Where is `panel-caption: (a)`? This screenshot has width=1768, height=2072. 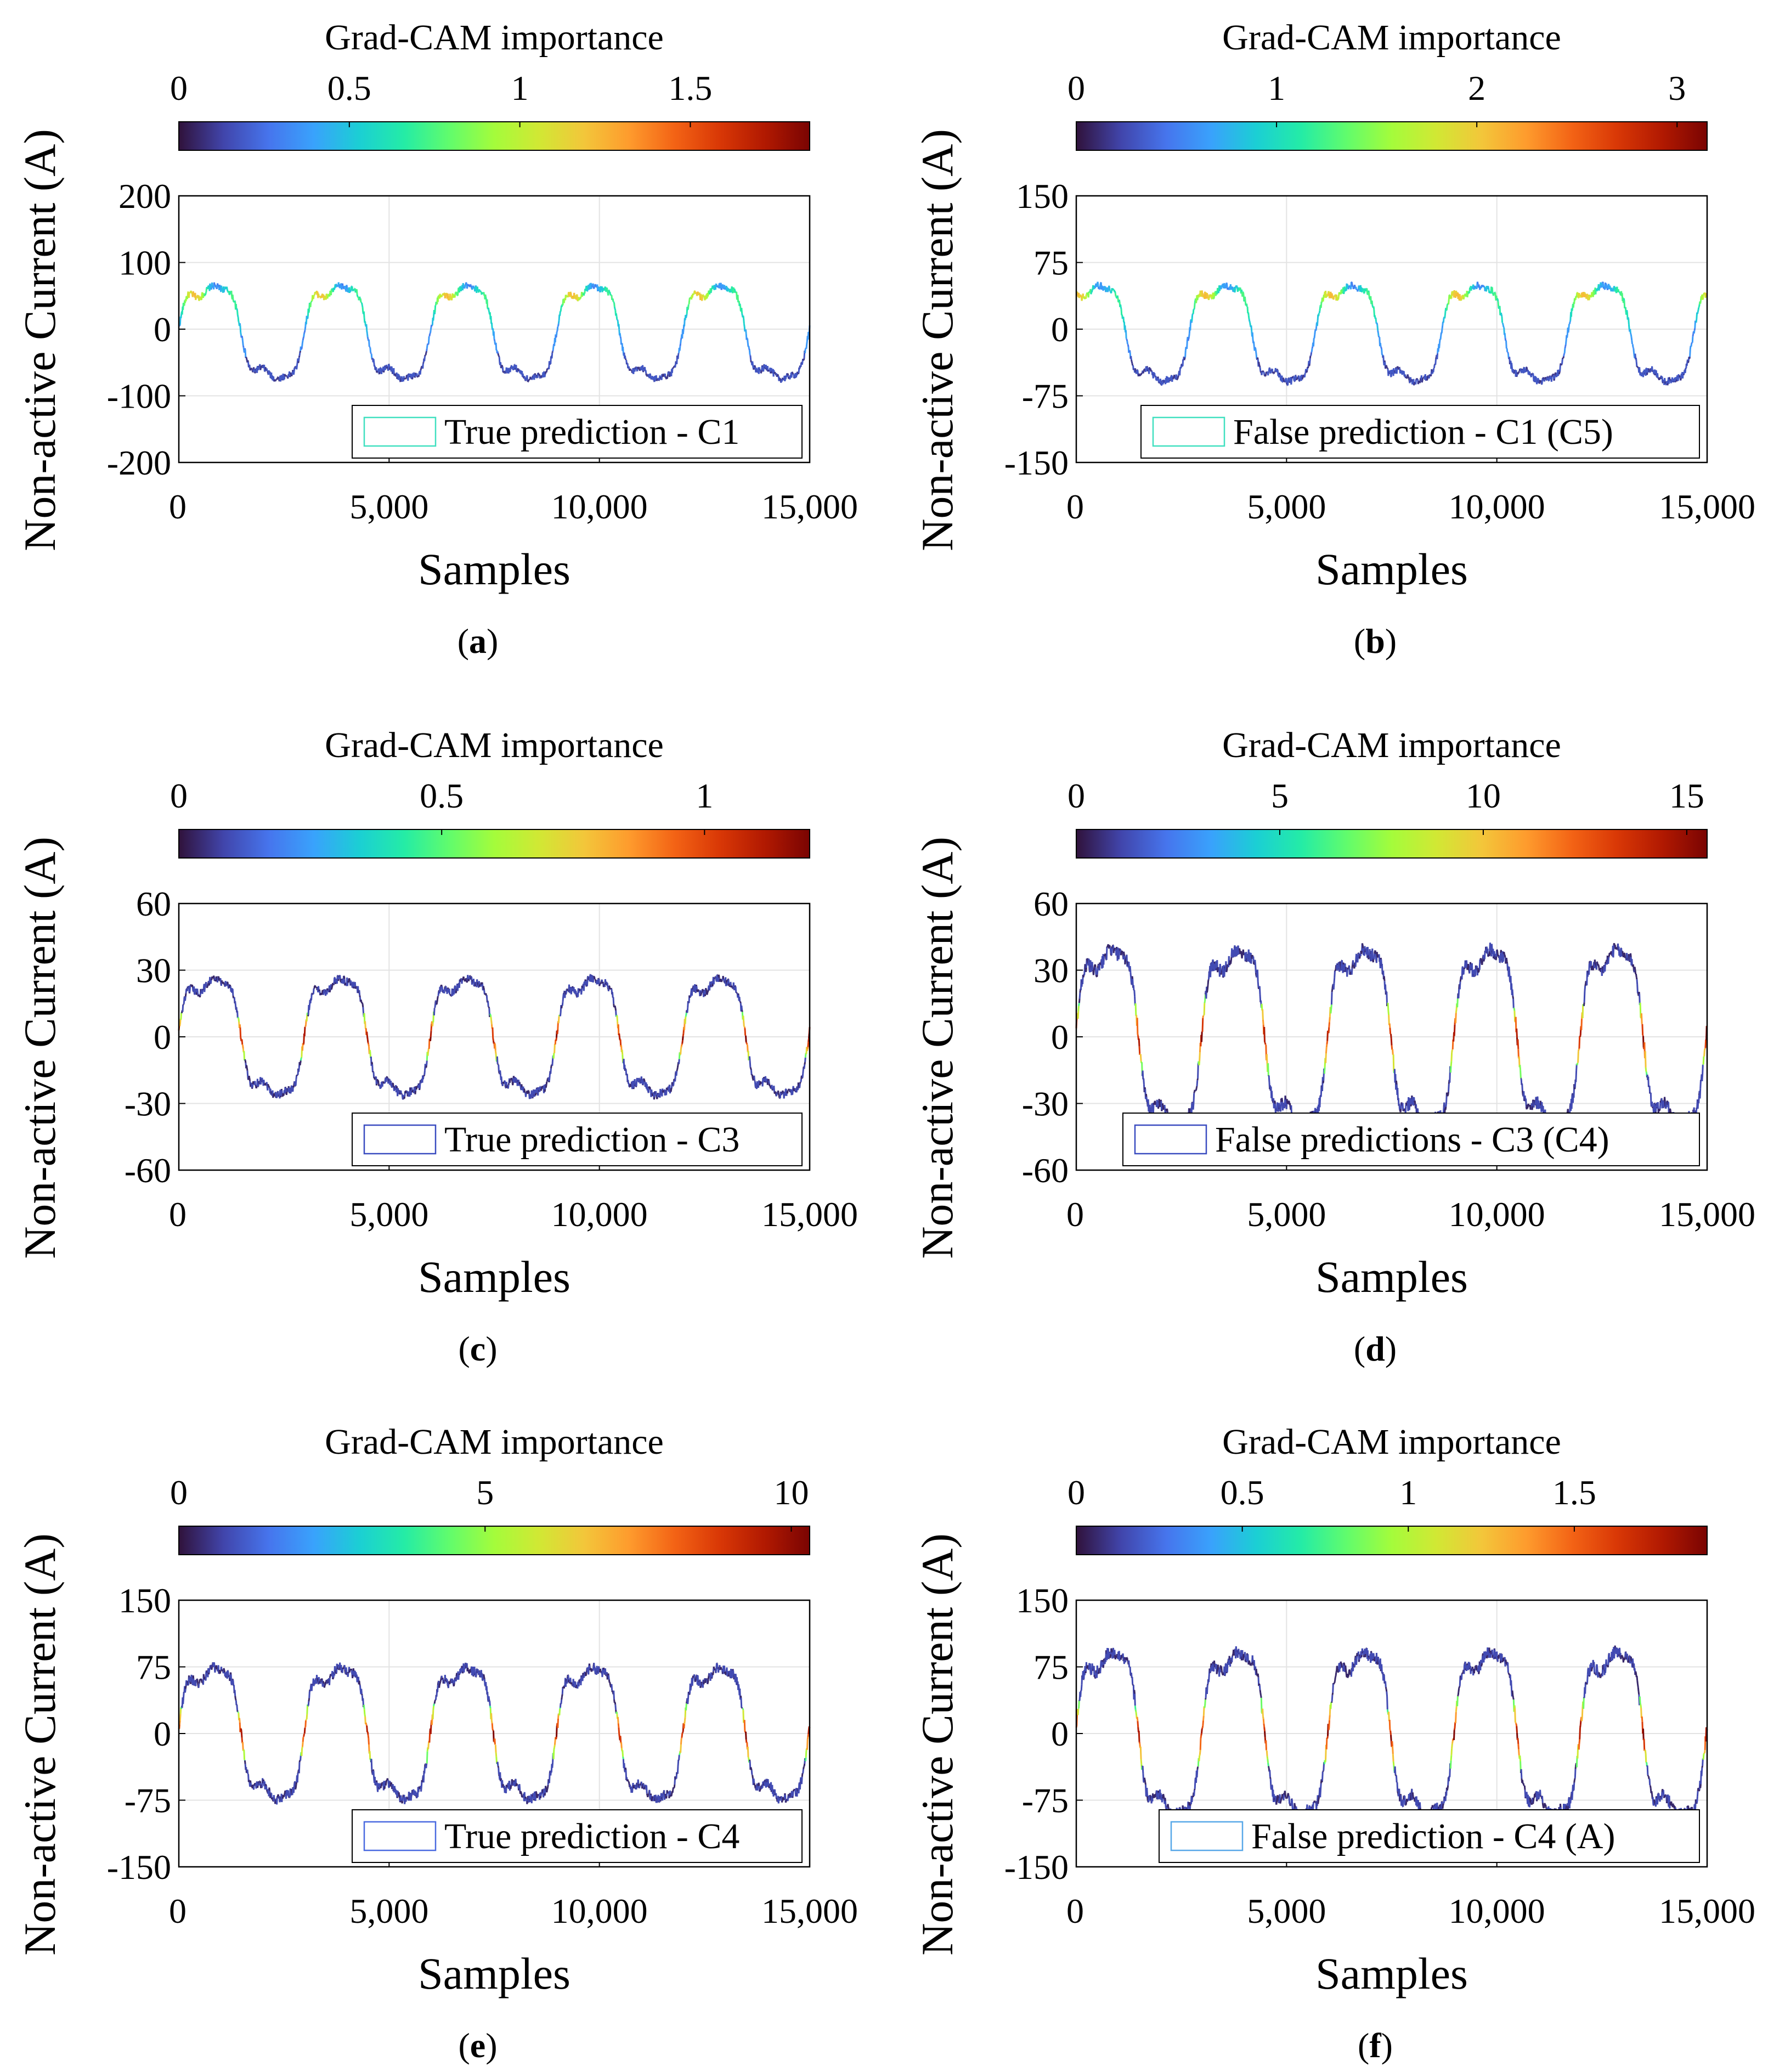
panel-caption: (a) is located at coordinates (478, 641).